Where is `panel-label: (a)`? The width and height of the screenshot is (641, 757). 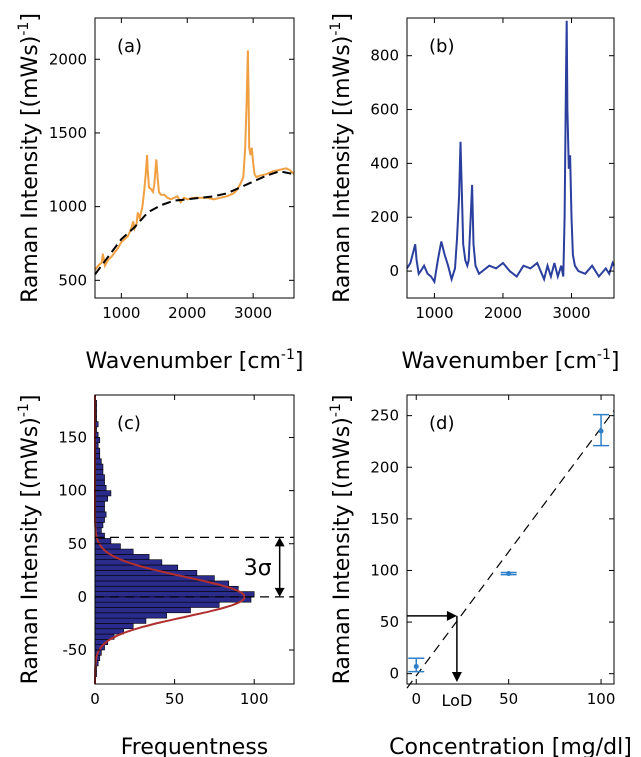 panel-label: (a) is located at coordinates (129, 46).